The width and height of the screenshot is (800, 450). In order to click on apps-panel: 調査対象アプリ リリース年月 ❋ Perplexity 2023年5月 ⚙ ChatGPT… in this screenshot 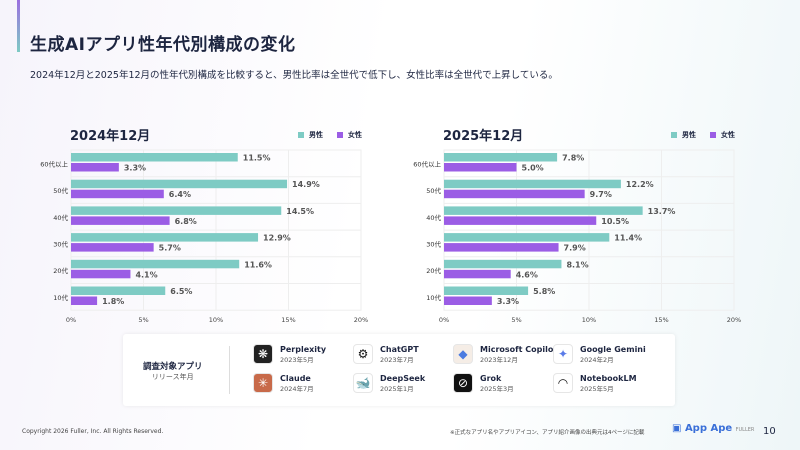, I will do `click(399, 370)`.